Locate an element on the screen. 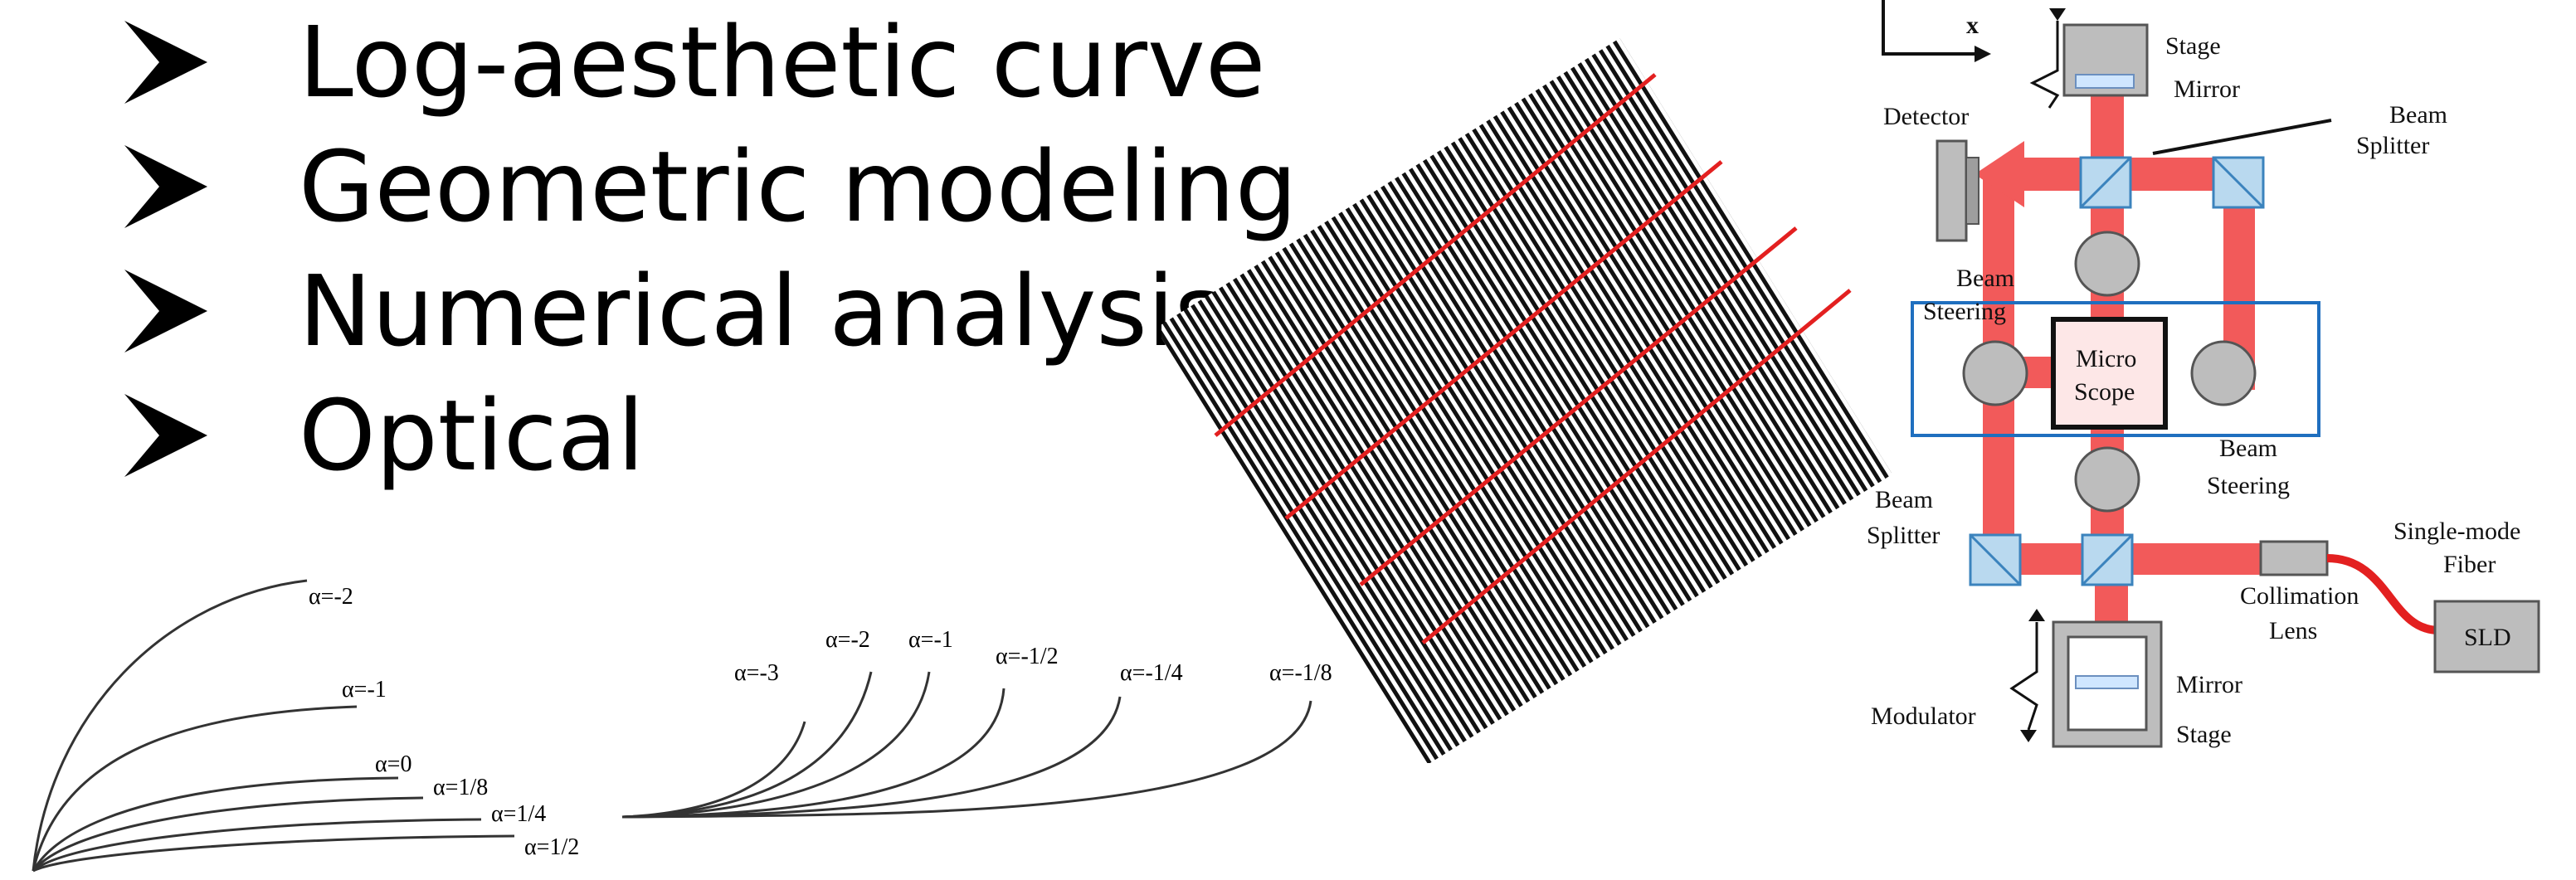 The height and width of the screenshot is (880, 2576). microscope-box is located at coordinates (2109, 373).